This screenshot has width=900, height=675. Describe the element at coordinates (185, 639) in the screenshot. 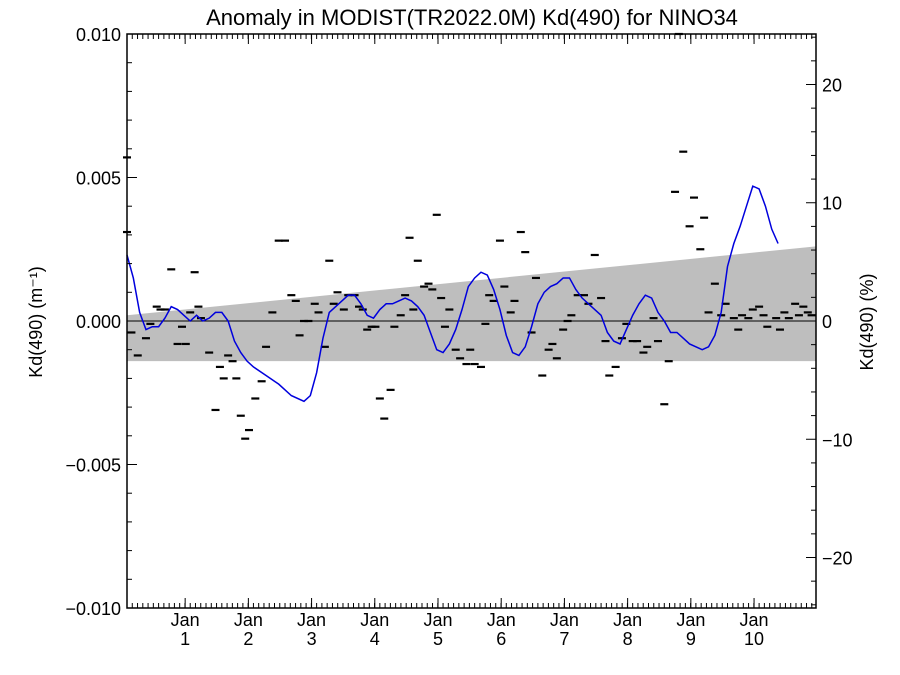

I see `x-tick-label-year: 1` at that location.